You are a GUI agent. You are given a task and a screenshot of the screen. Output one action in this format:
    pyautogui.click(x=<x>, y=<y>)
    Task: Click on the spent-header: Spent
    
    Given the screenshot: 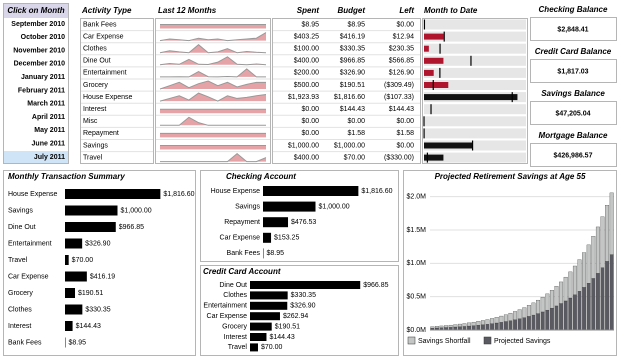 What is the action you would take?
    pyautogui.click(x=308, y=10)
    